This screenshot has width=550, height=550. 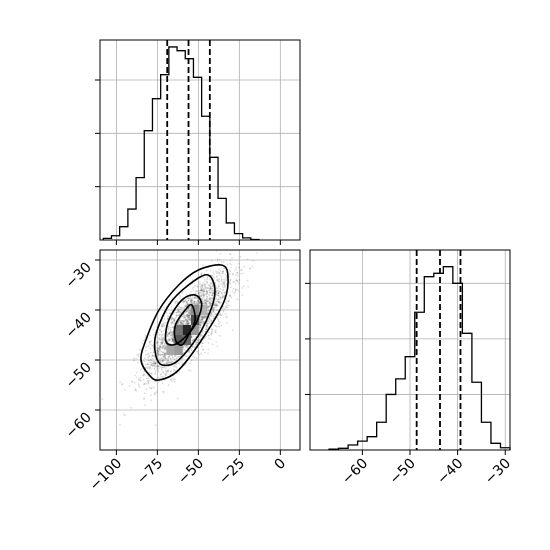 I want to click on histogram-step-line, so click(x=419, y=358).